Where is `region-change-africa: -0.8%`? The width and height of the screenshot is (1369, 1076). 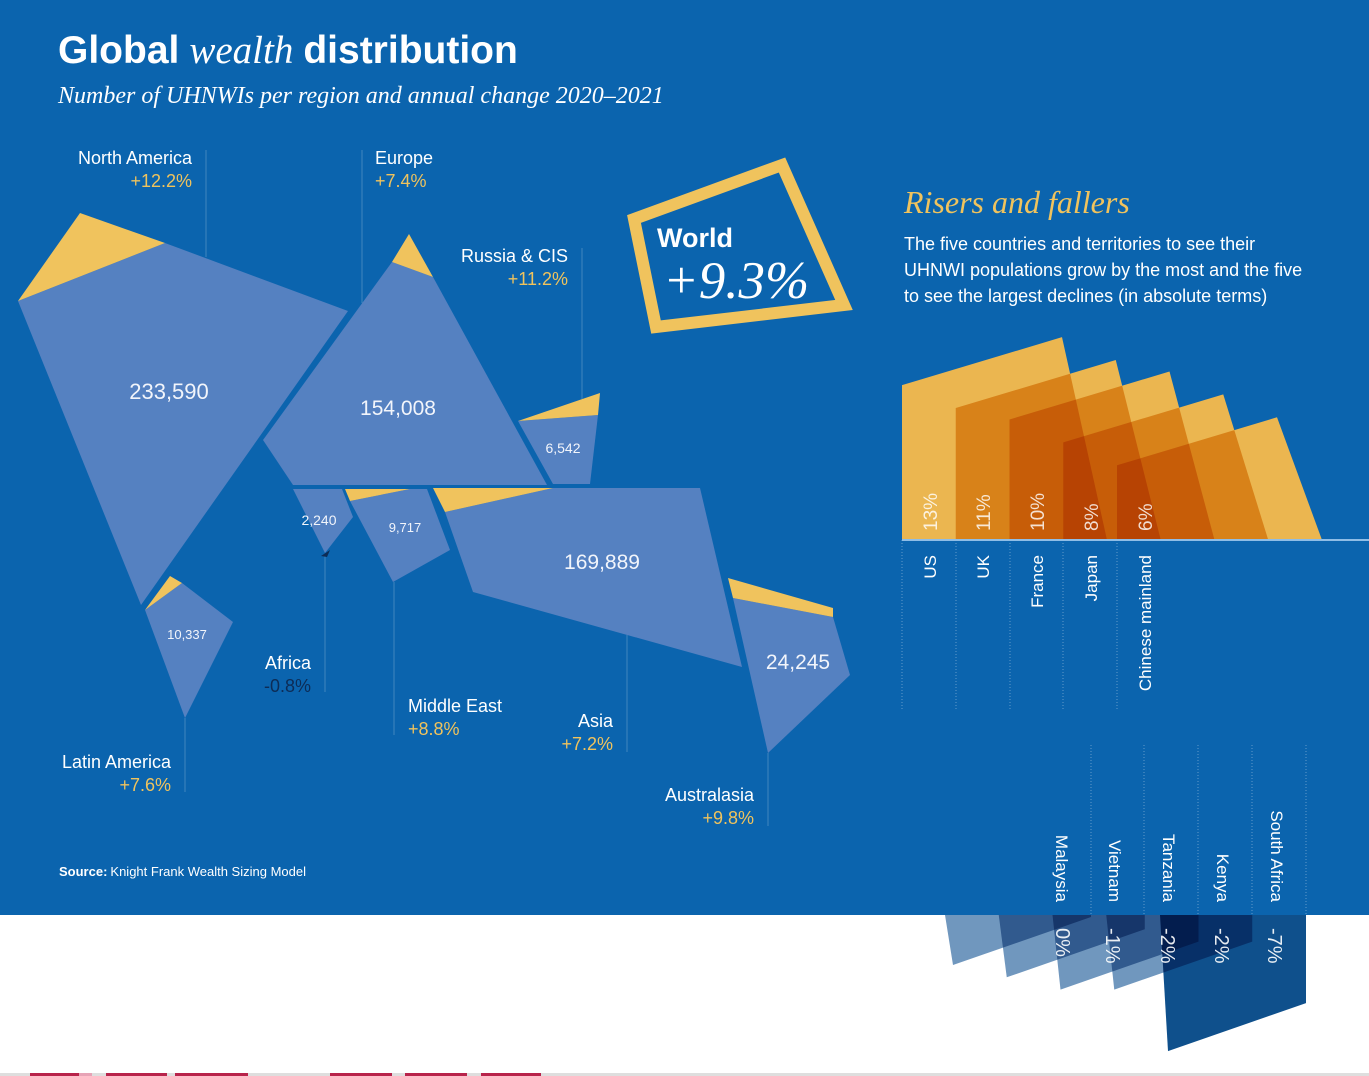 region-change-africa: -0.8% is located at coordinates (287, 686).